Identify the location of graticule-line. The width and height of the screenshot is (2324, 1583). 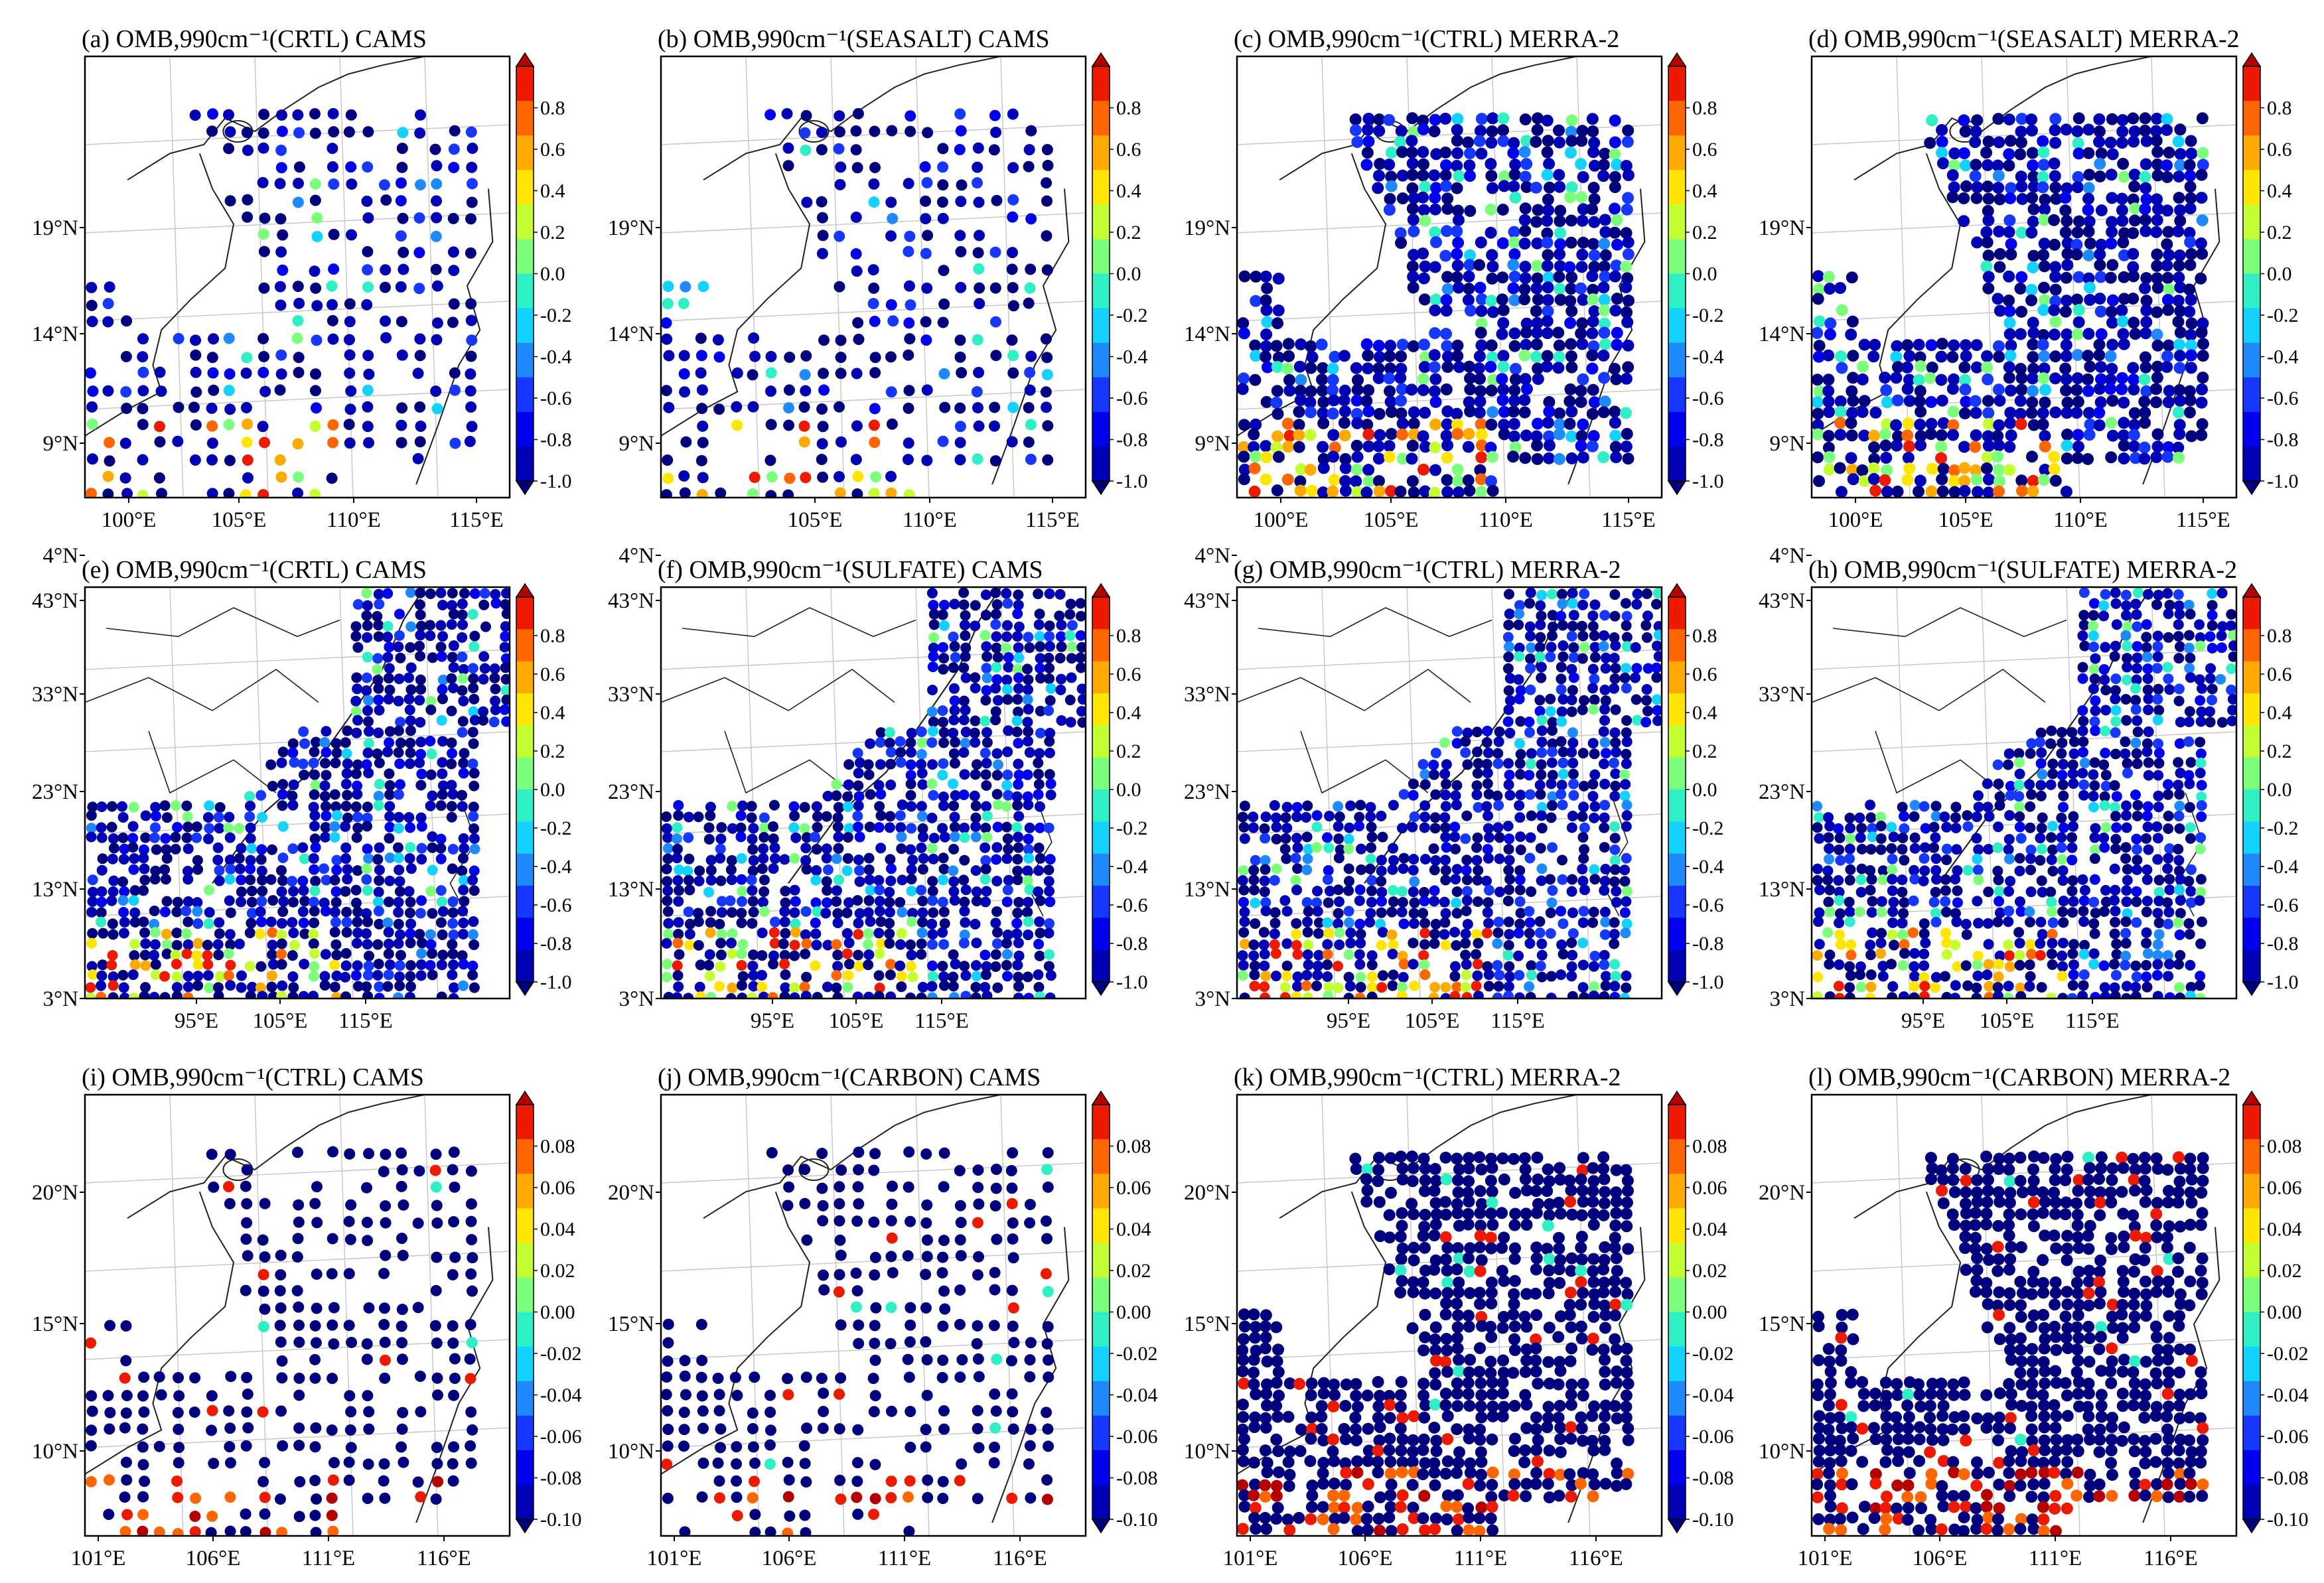
(922, 793).